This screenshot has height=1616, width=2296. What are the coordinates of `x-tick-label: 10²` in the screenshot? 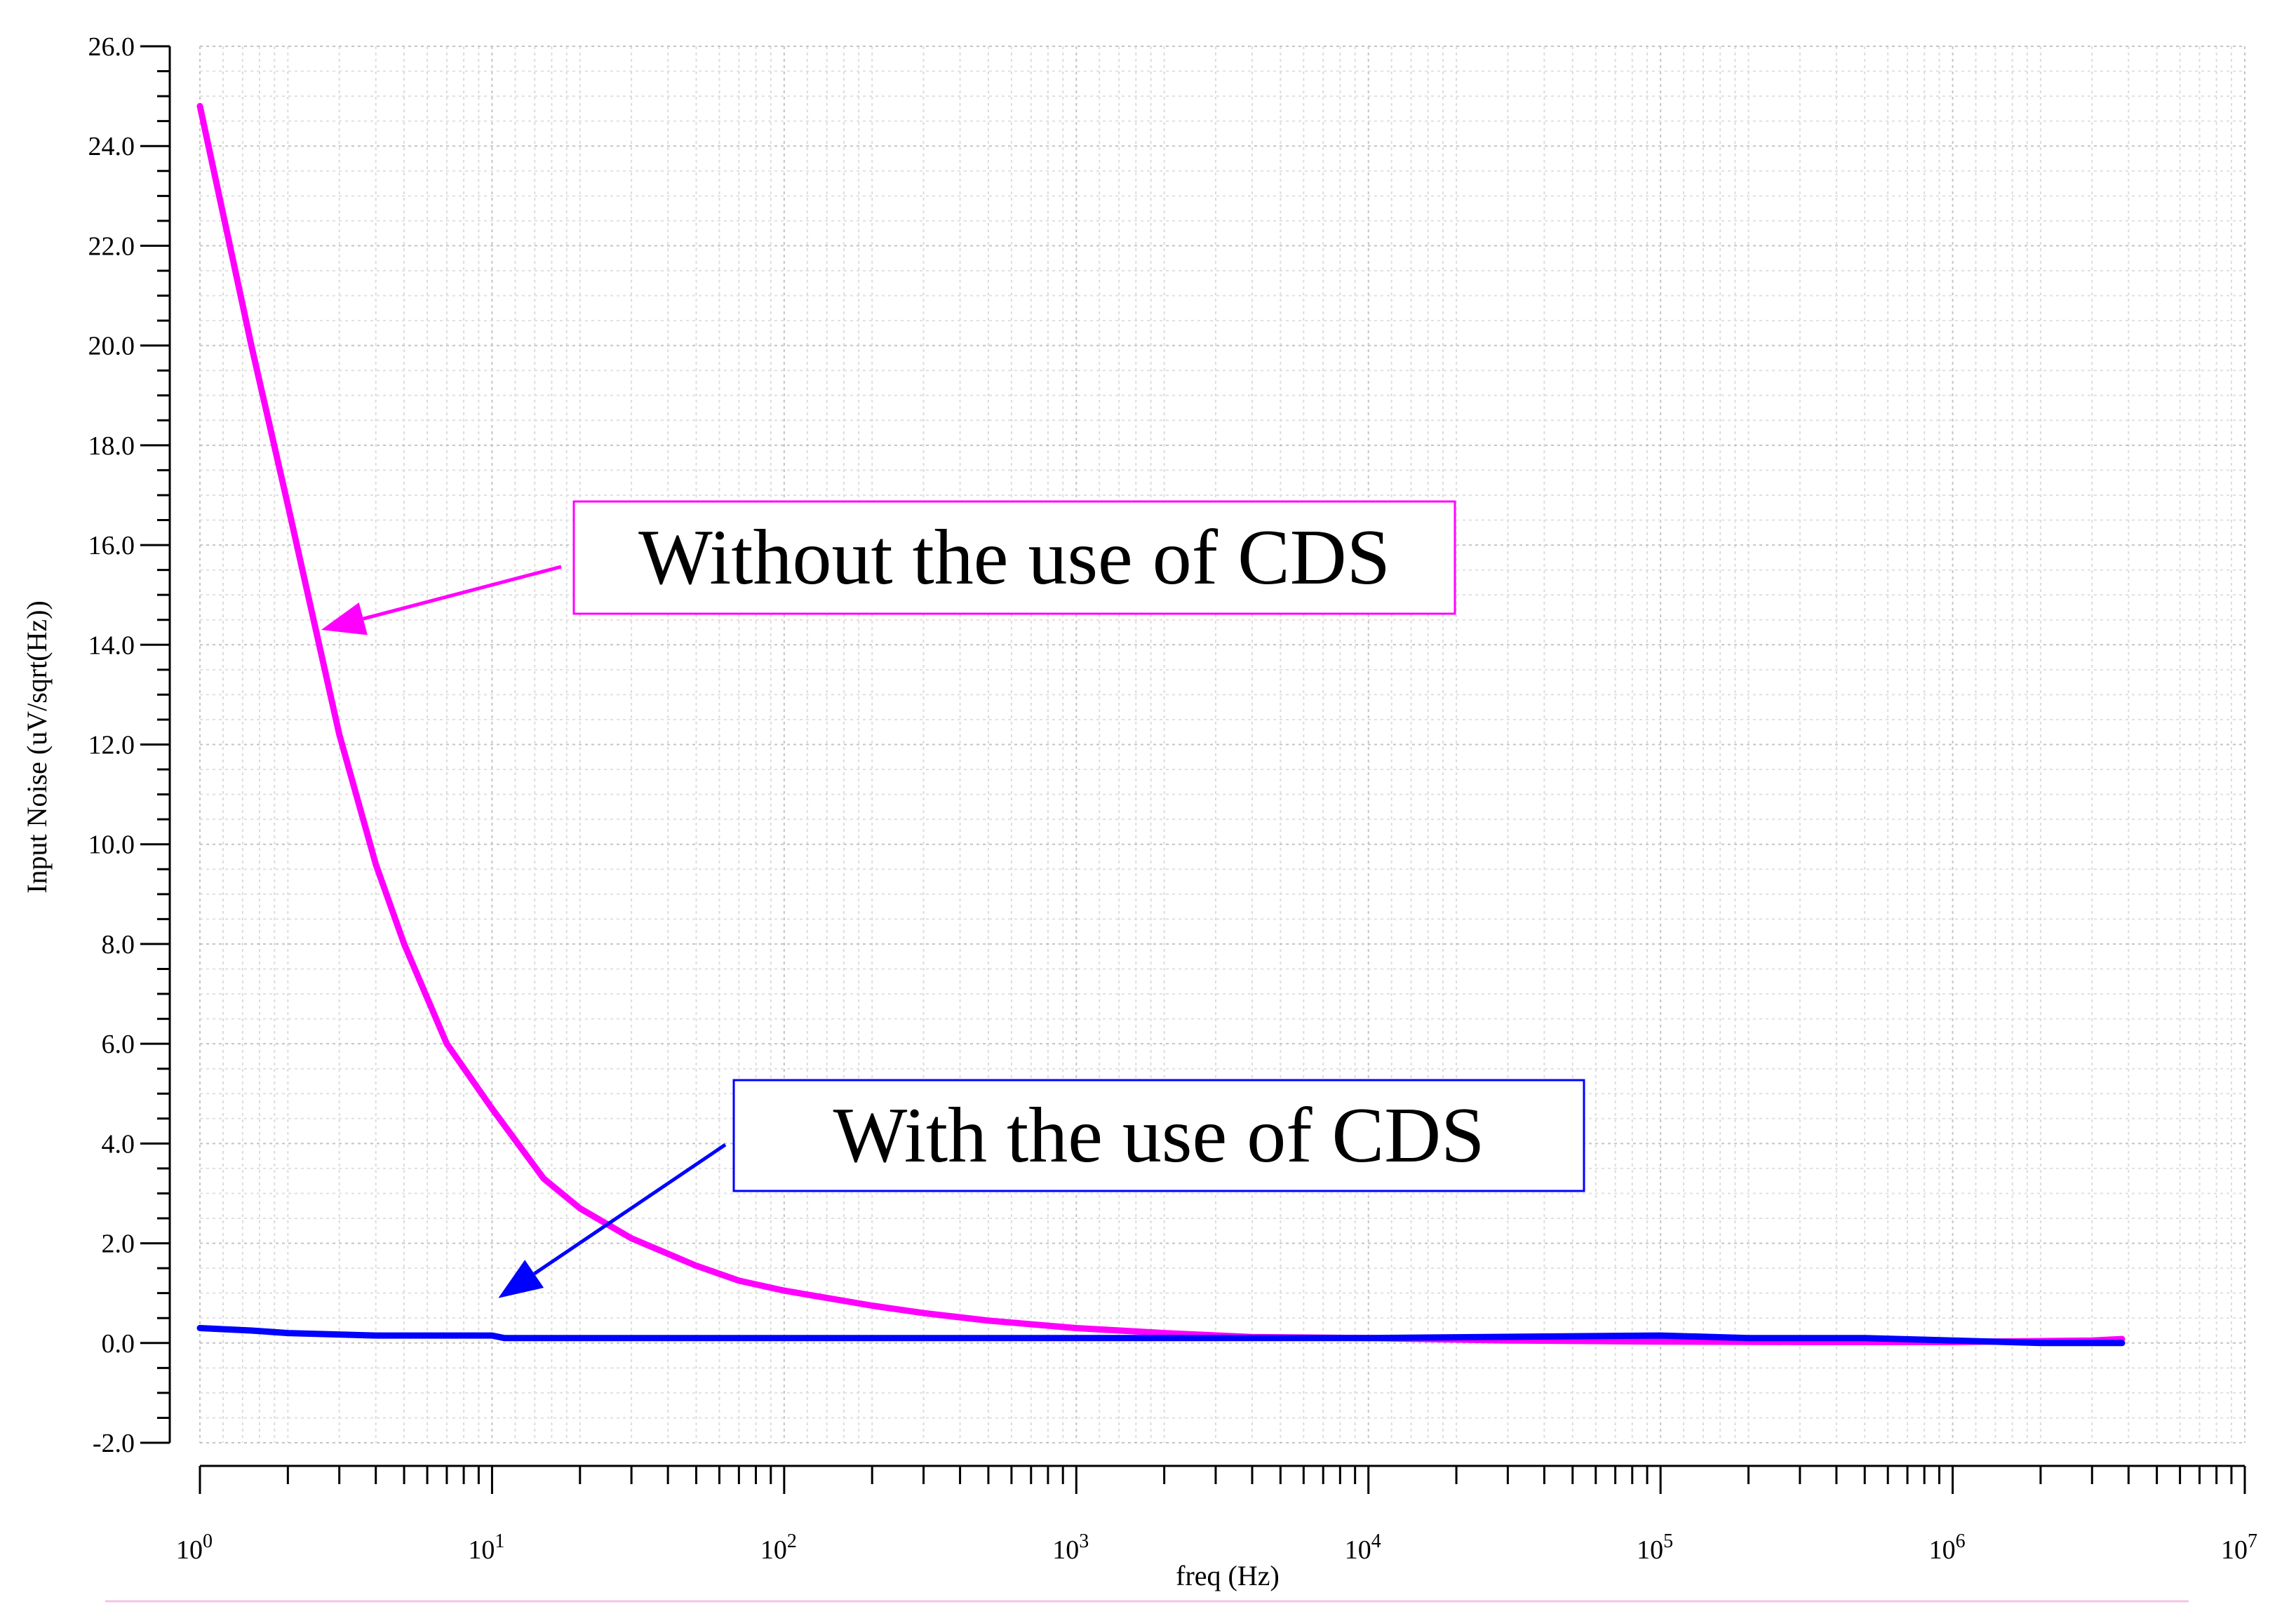 It's located at (778, 1547).